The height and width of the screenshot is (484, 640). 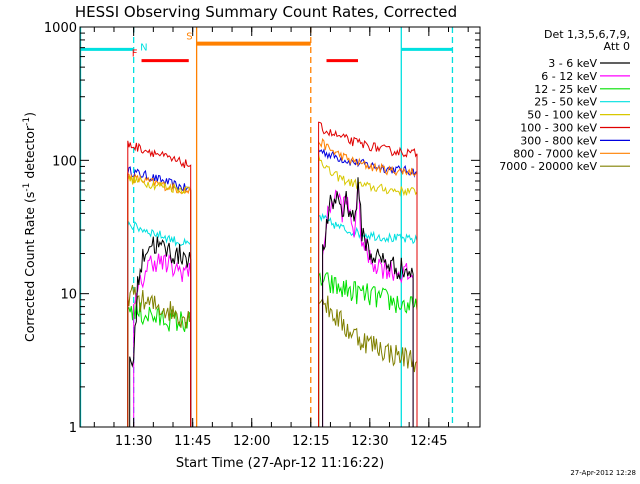 What do you see at coordinates (565, 89) in the screenshot?
I see `legend-entry-label: 12 - 25 keV` at bounding box center [565, 89].